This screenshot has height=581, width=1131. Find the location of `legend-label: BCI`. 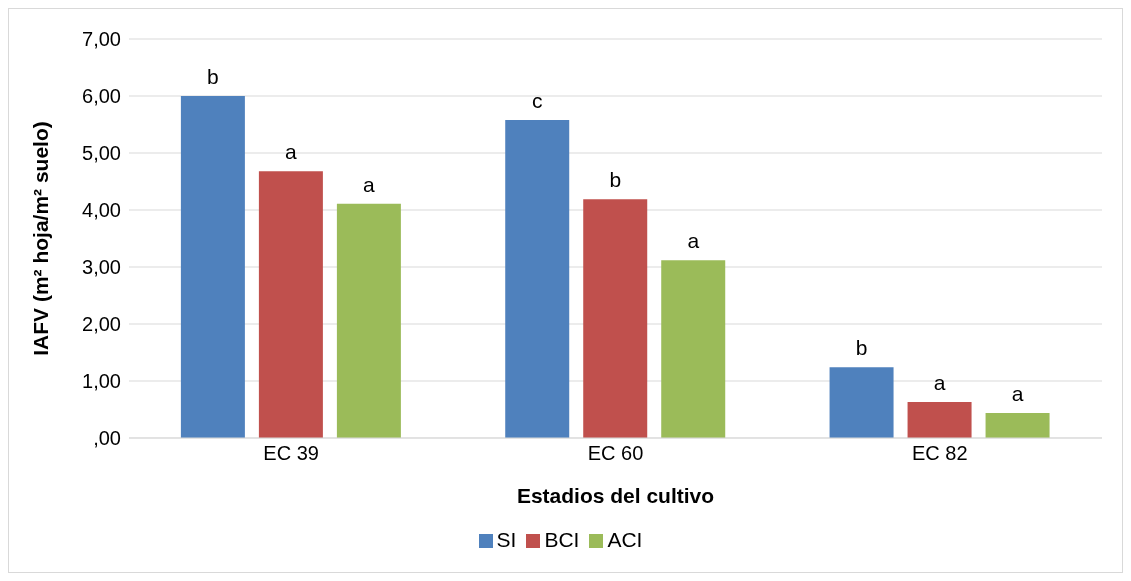

legend-label: BCI is located at coordinates (562, 539).